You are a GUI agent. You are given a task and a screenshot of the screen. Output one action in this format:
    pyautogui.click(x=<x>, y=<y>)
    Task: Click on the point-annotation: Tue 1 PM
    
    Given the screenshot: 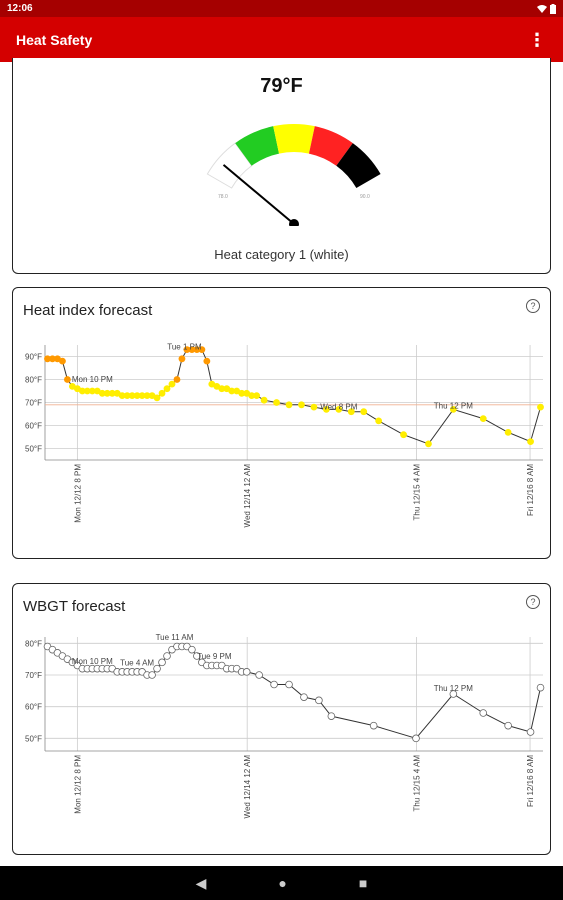 What is the action you would take?
    pyautogui.click(x=184, y=347)
    